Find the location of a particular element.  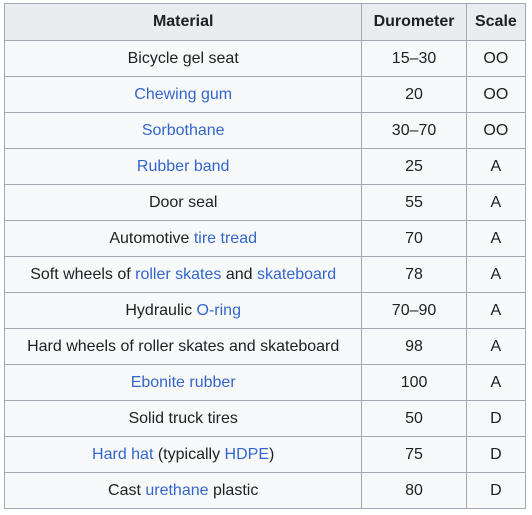

durometer-cell: 75 is located at coordinates (414, 454).